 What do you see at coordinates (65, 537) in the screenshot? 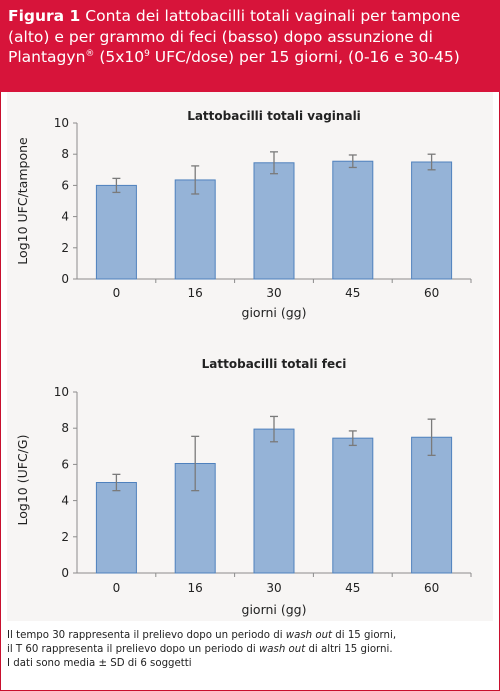
I see `chart2-ytick-label: 2` at bounding box center [65, 537].